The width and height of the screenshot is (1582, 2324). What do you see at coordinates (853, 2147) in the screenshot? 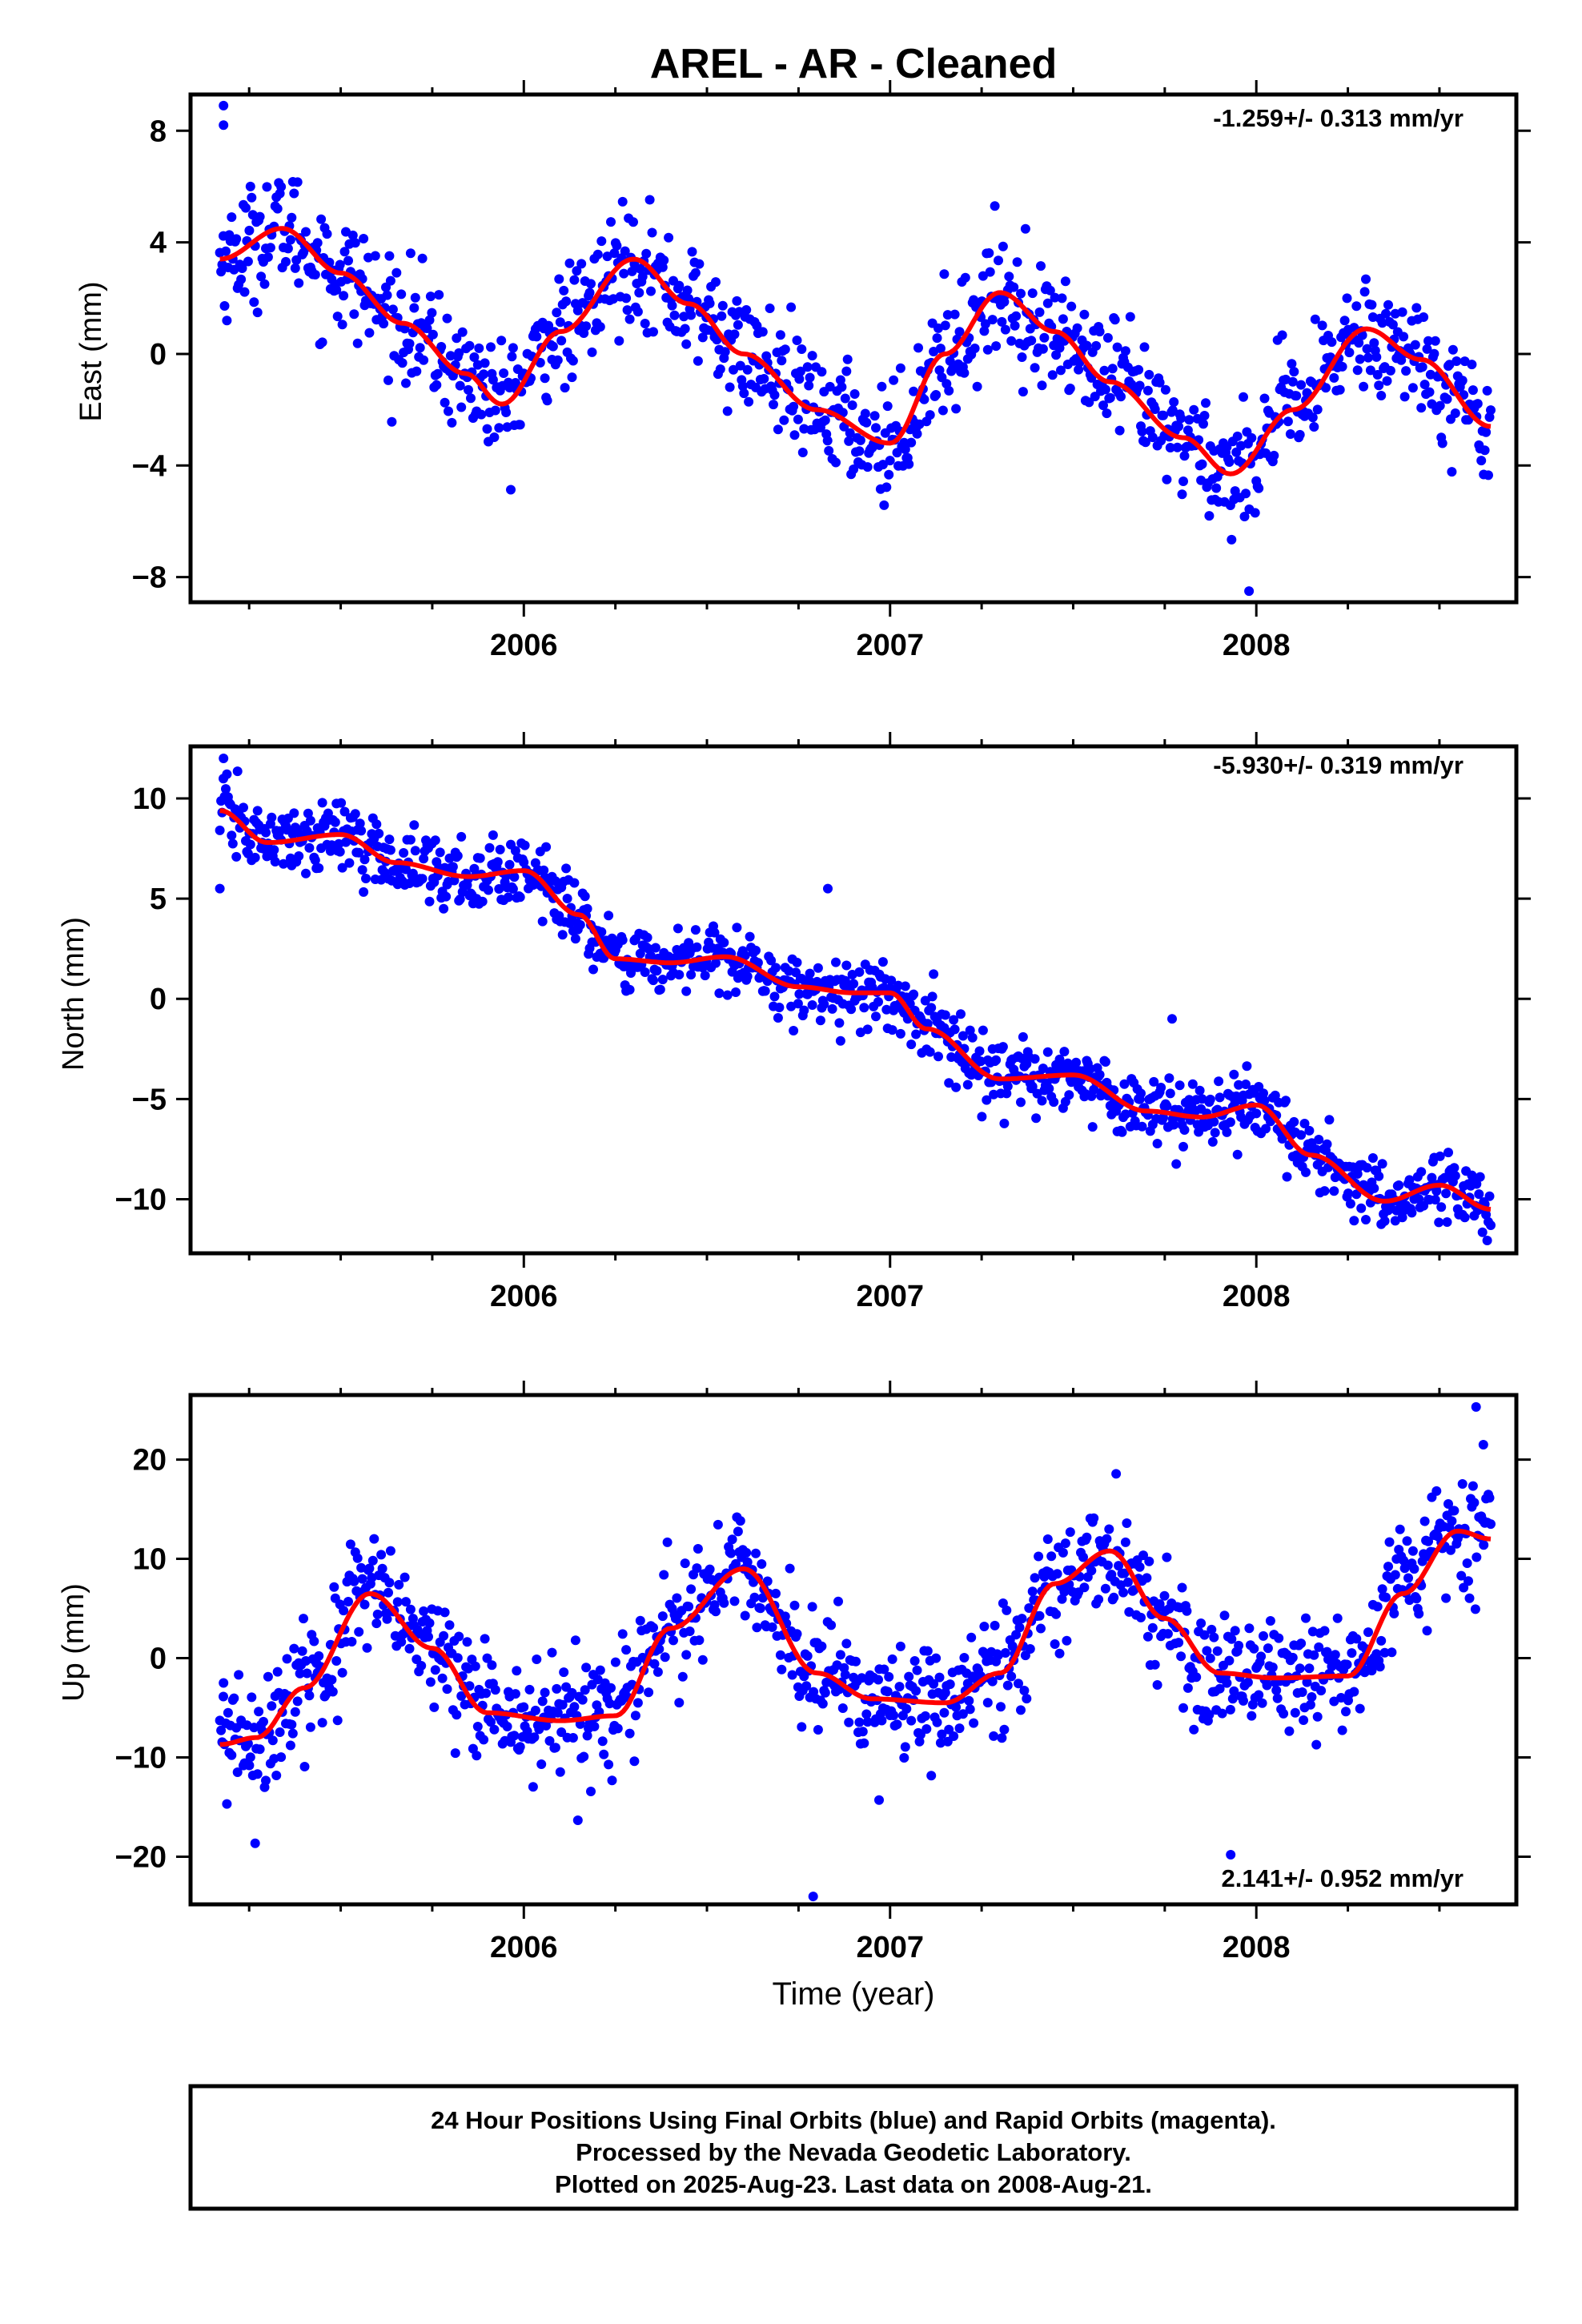
I see `footer-frame` at bounding box center [853, 2147].